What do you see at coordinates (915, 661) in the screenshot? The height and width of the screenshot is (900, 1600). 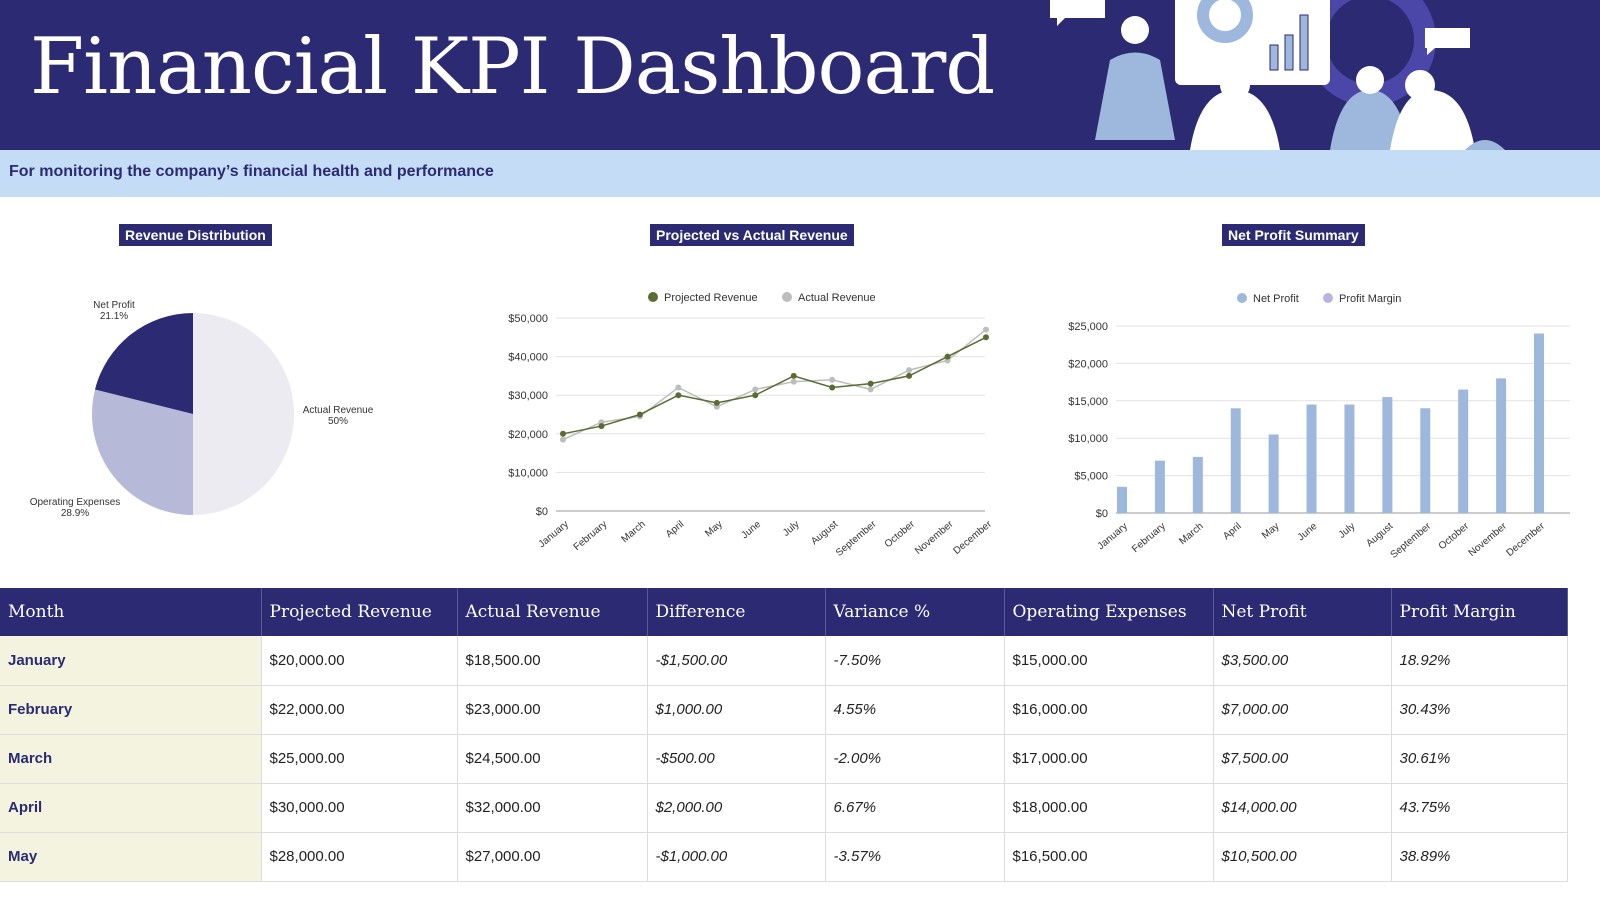 I see `table-cell: -7.50%` at bounding box center [915, 661].